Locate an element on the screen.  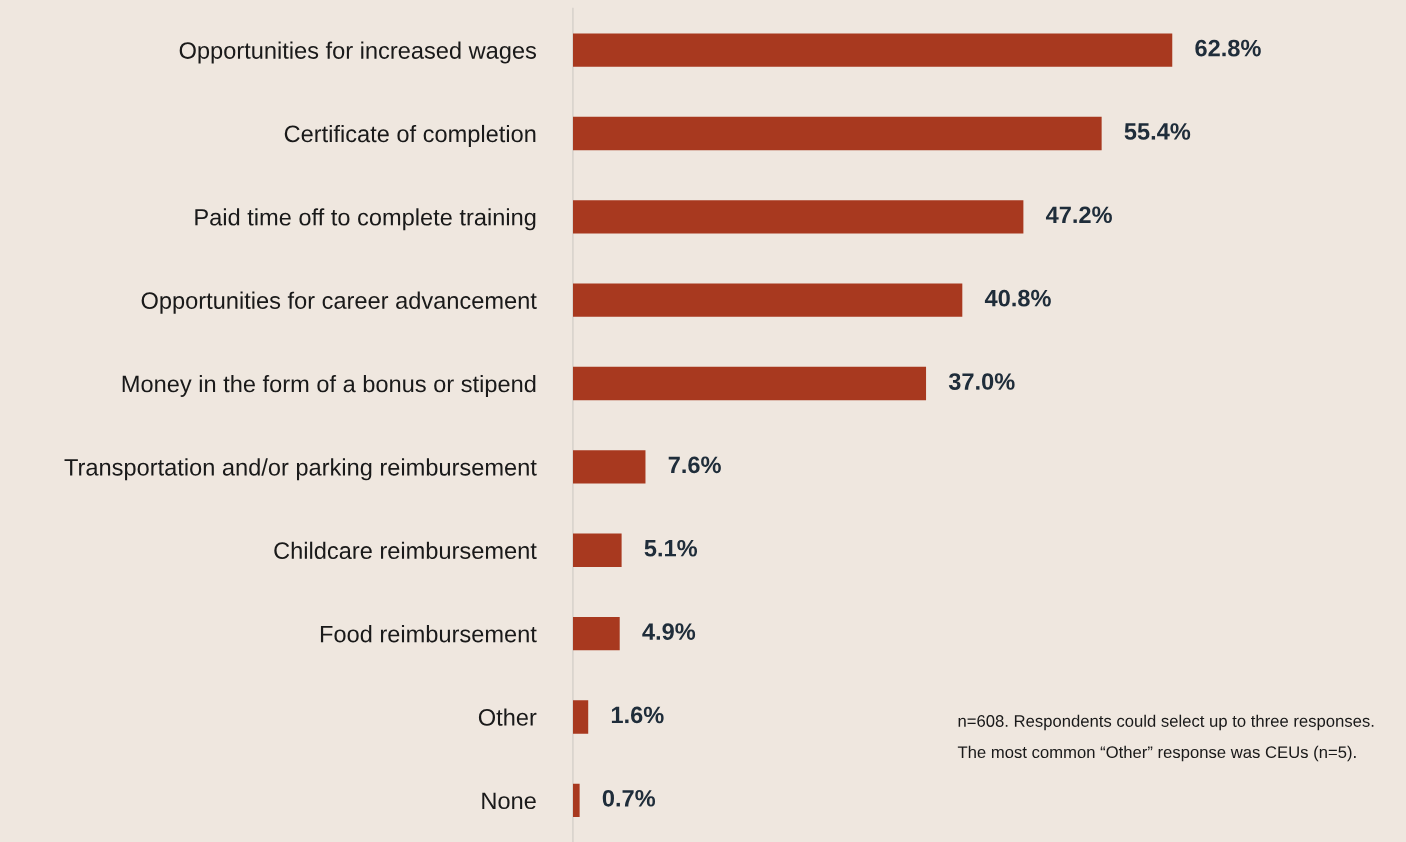
y-tick-label: Transportation and/or parking reimbursement is located at coordinates (300, 469).